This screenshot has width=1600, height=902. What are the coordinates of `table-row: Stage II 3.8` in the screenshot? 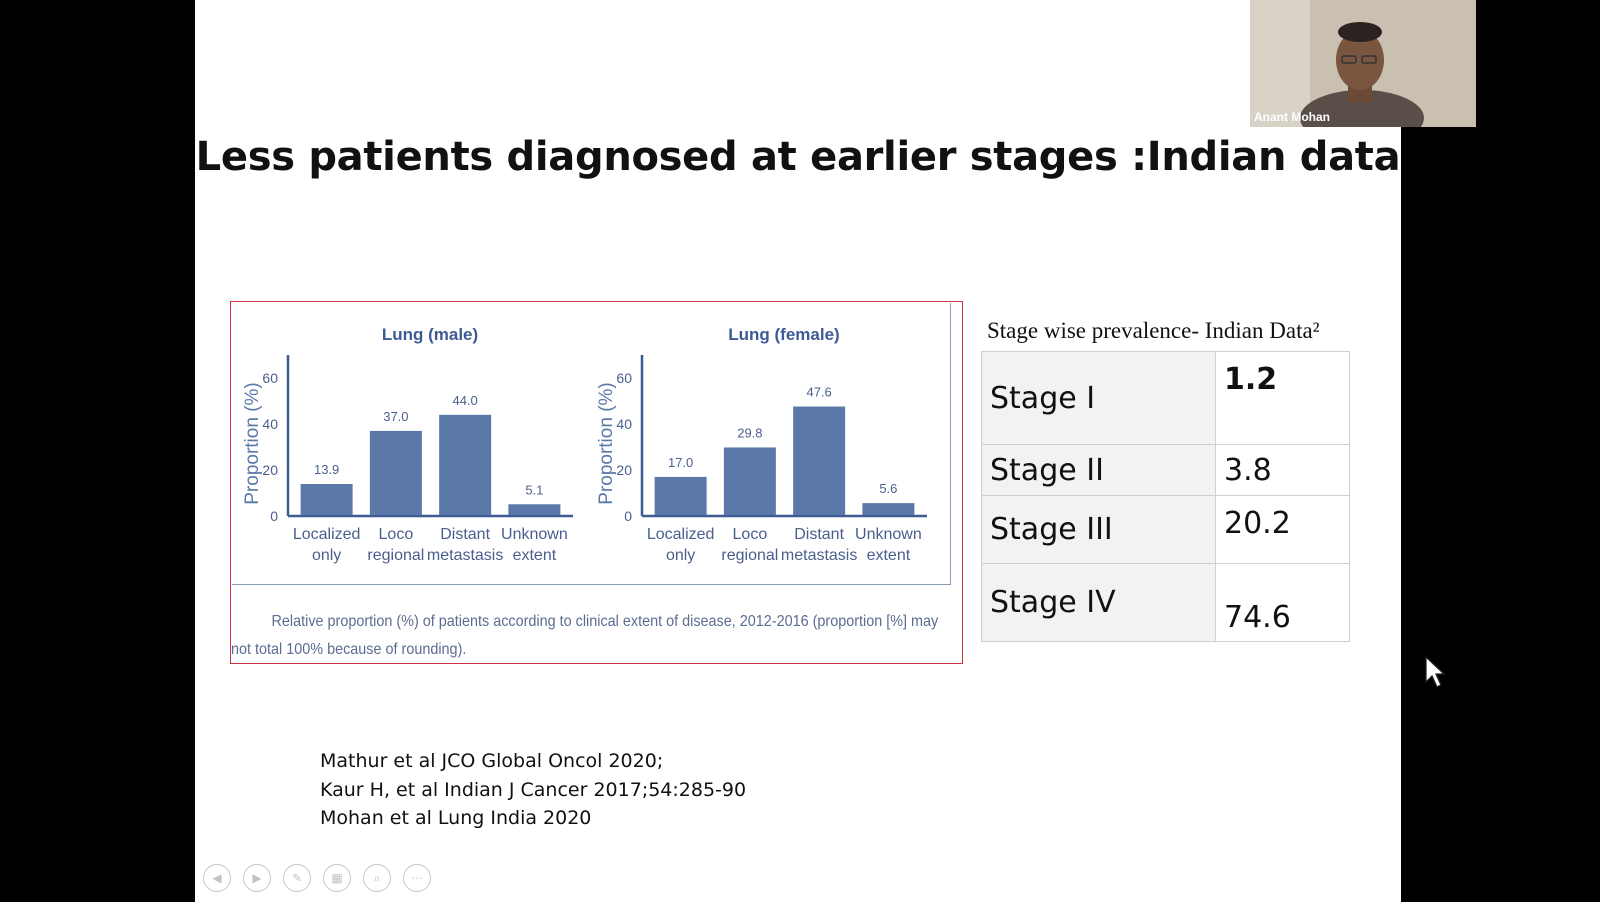 It's located at (1165, 470).